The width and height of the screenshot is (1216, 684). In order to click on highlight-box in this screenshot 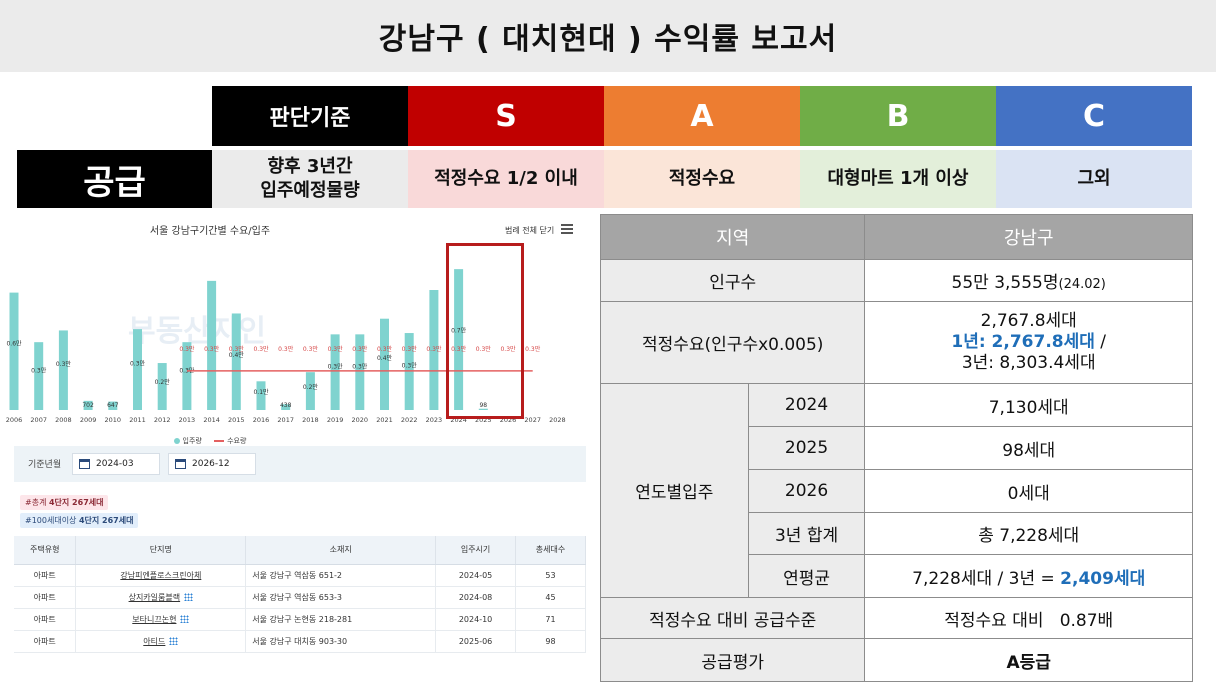, I will do `click(485, 331)`.